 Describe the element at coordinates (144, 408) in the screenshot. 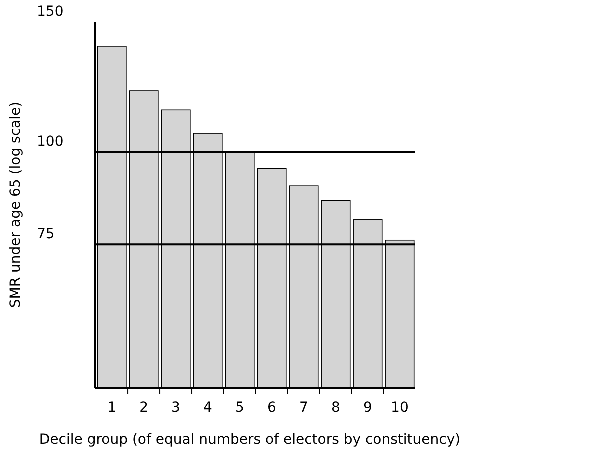

I see `x-tick-label: 2` at that location.